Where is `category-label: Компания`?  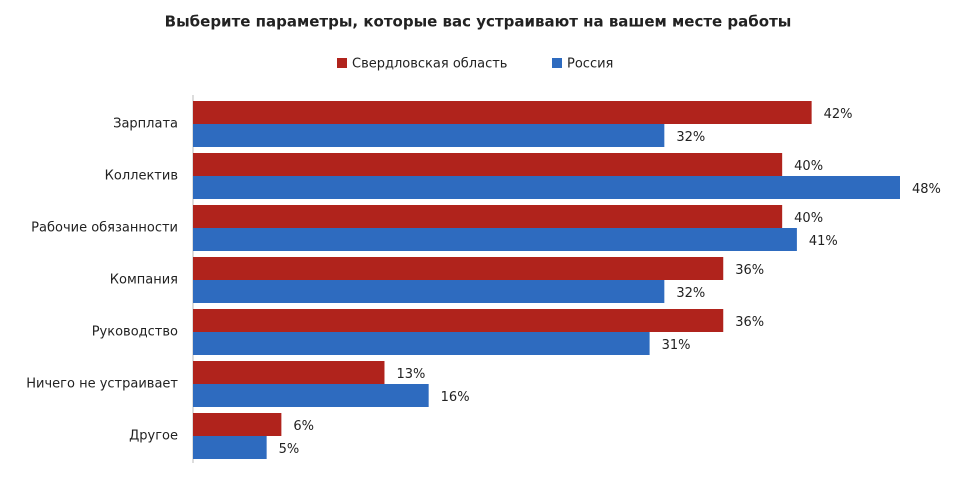 category-label: Компания is located at coordinates (144, 280).